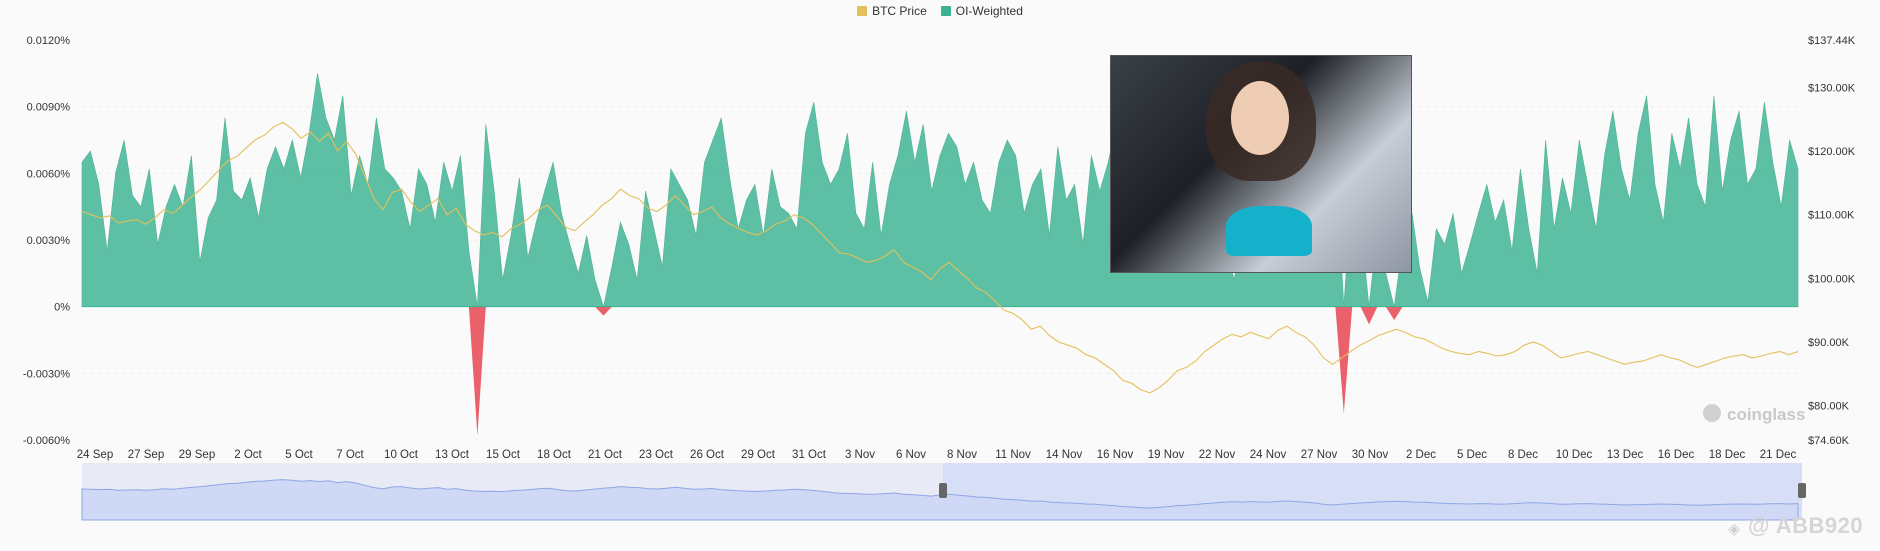 This screenshot has height=551, width=1880. I want to click on right-tick-label: $90.00K, so click(1829, 343).